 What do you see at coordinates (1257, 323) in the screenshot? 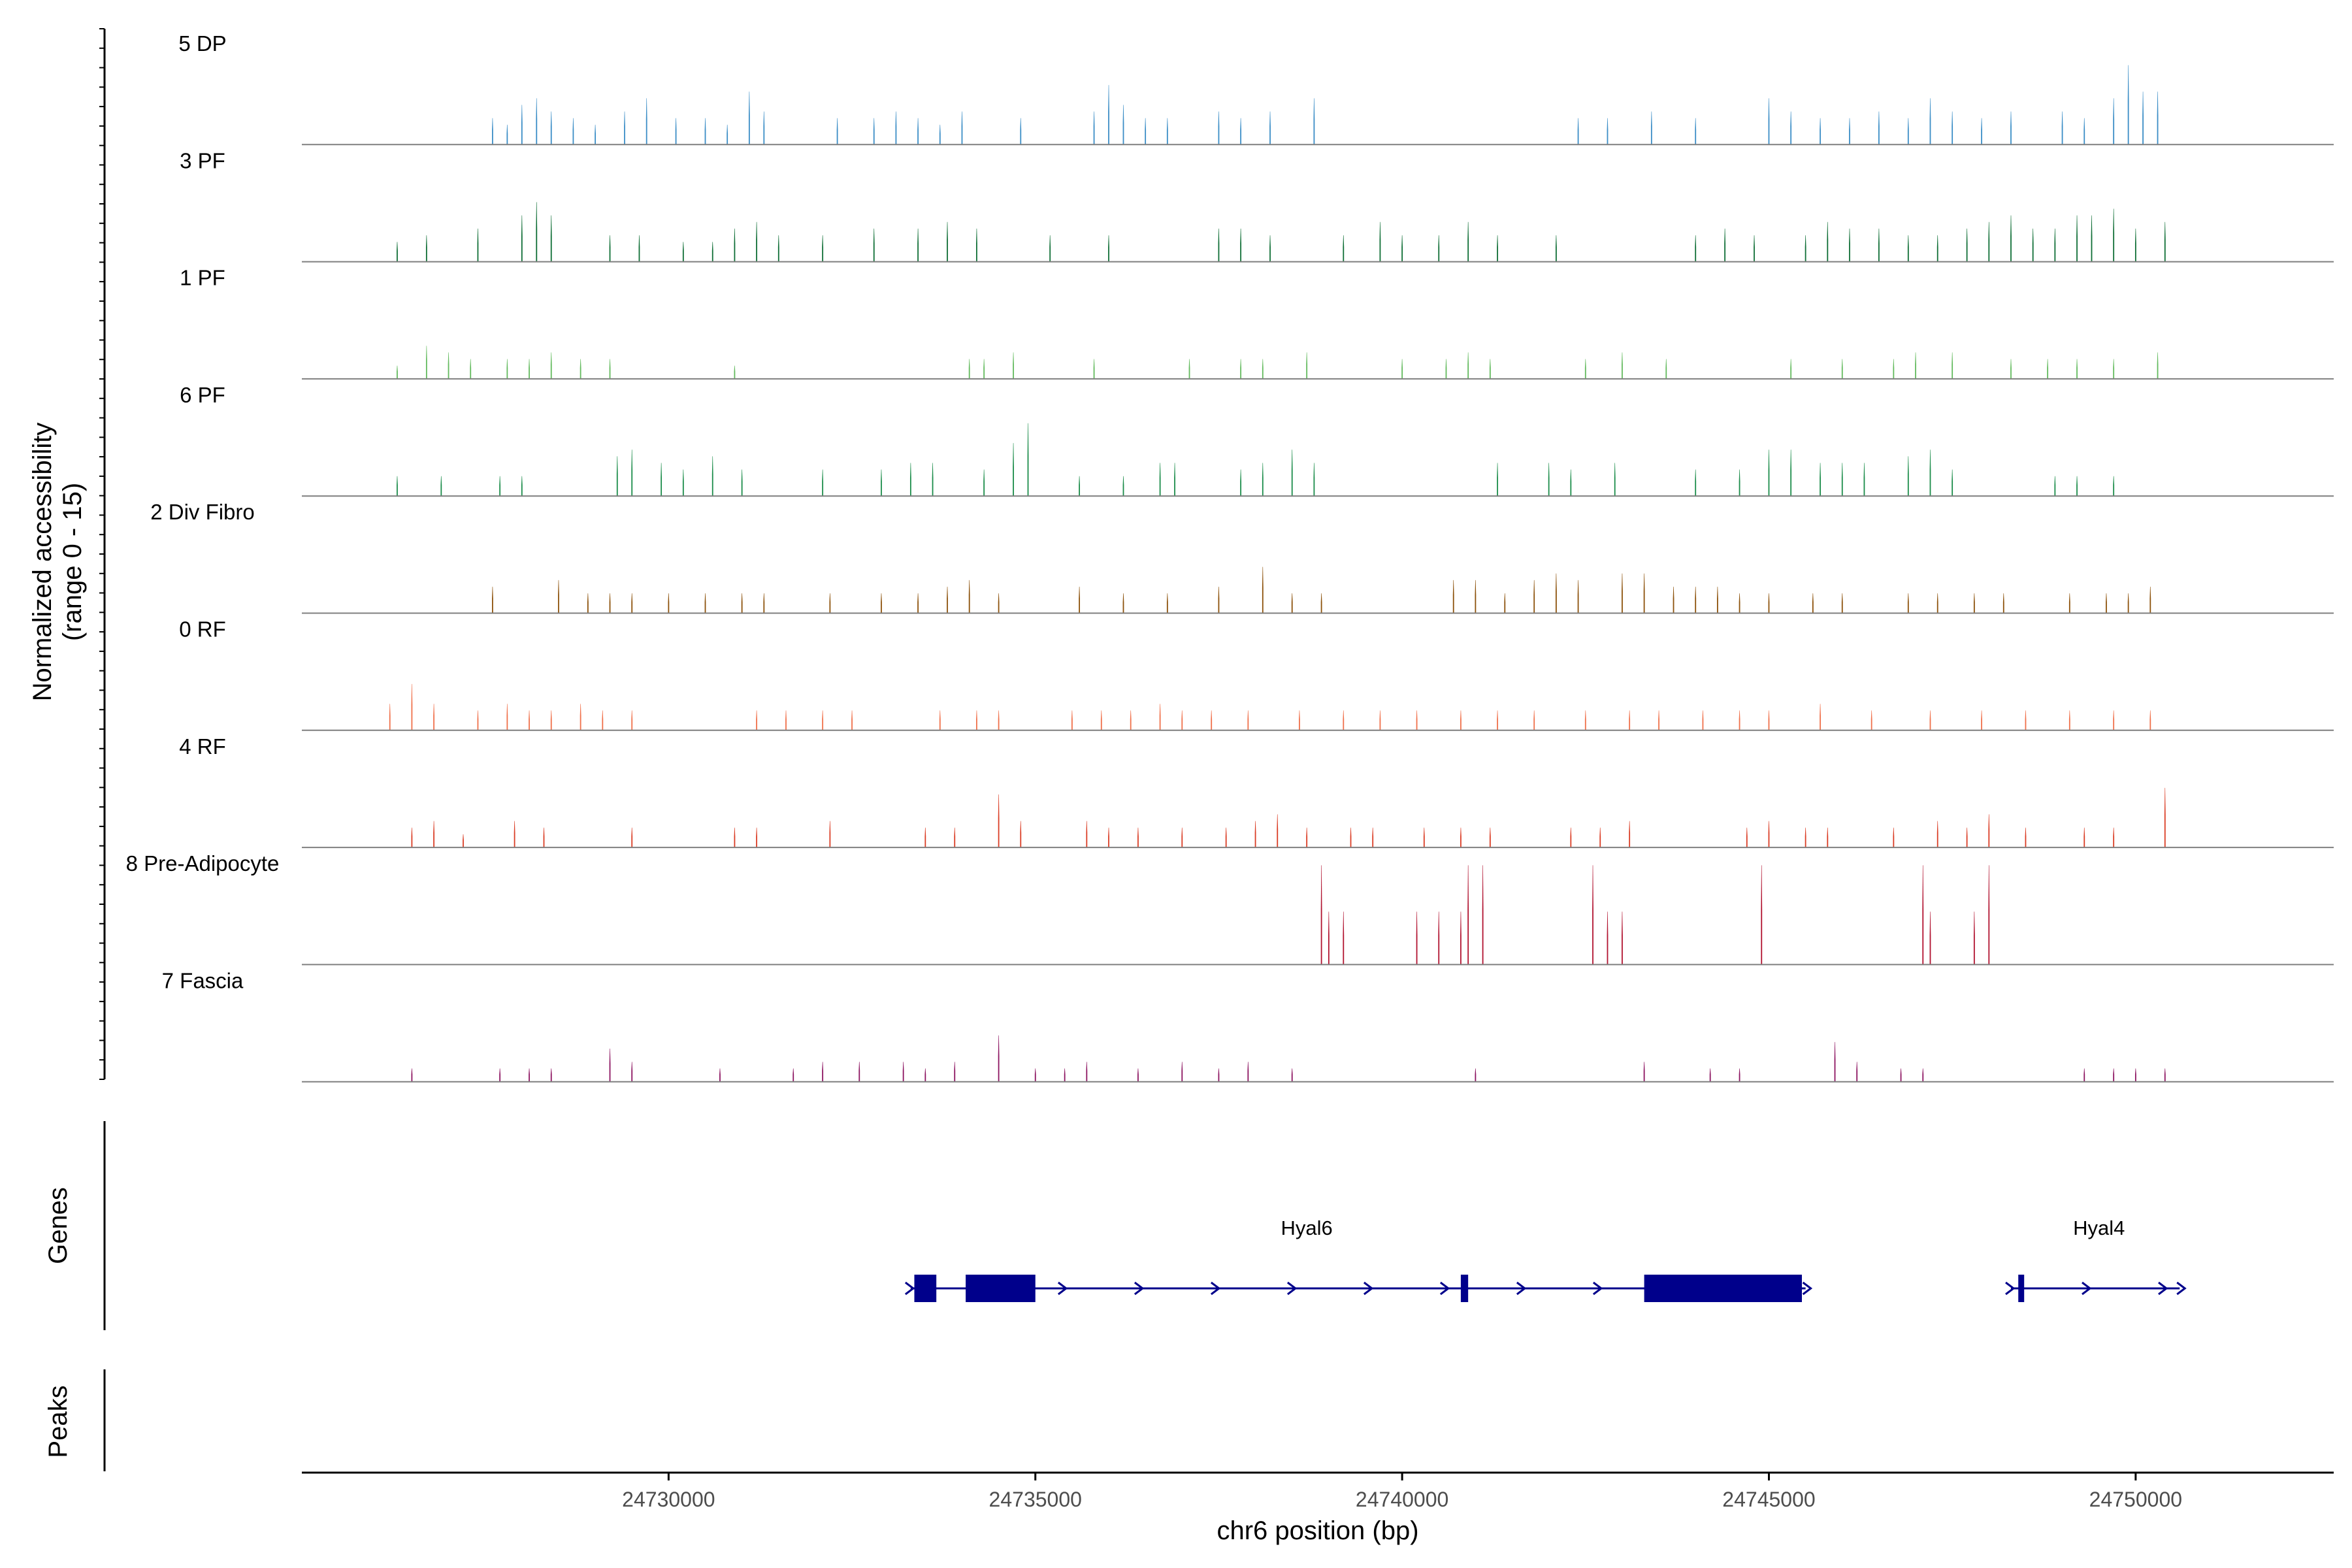
I see `track-1-pf: 1 PF` at bounding box center [1257, 323].